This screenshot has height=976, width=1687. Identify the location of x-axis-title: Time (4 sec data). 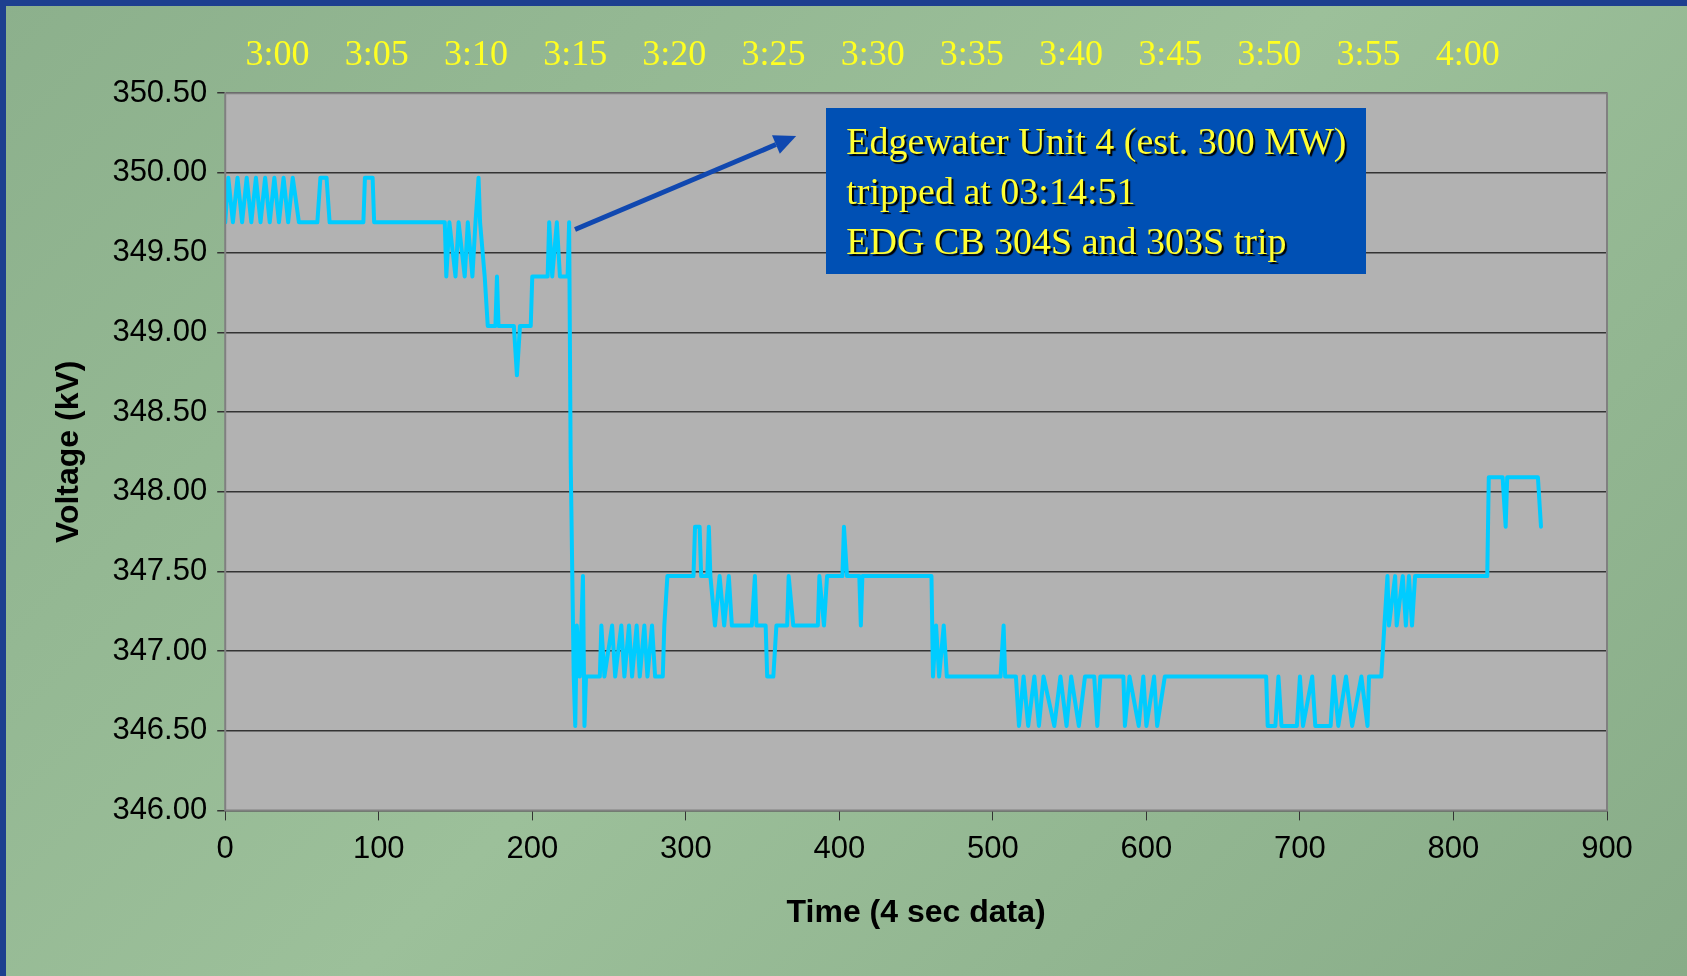
(916, 910).